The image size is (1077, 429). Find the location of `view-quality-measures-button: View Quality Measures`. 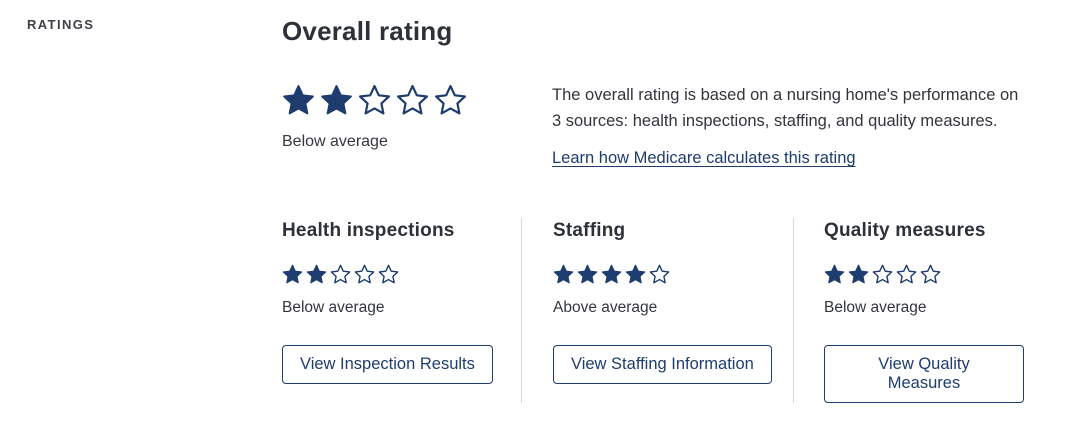

view-quality-measures-button: View Quality Measures is located at coordinates (924, 374).